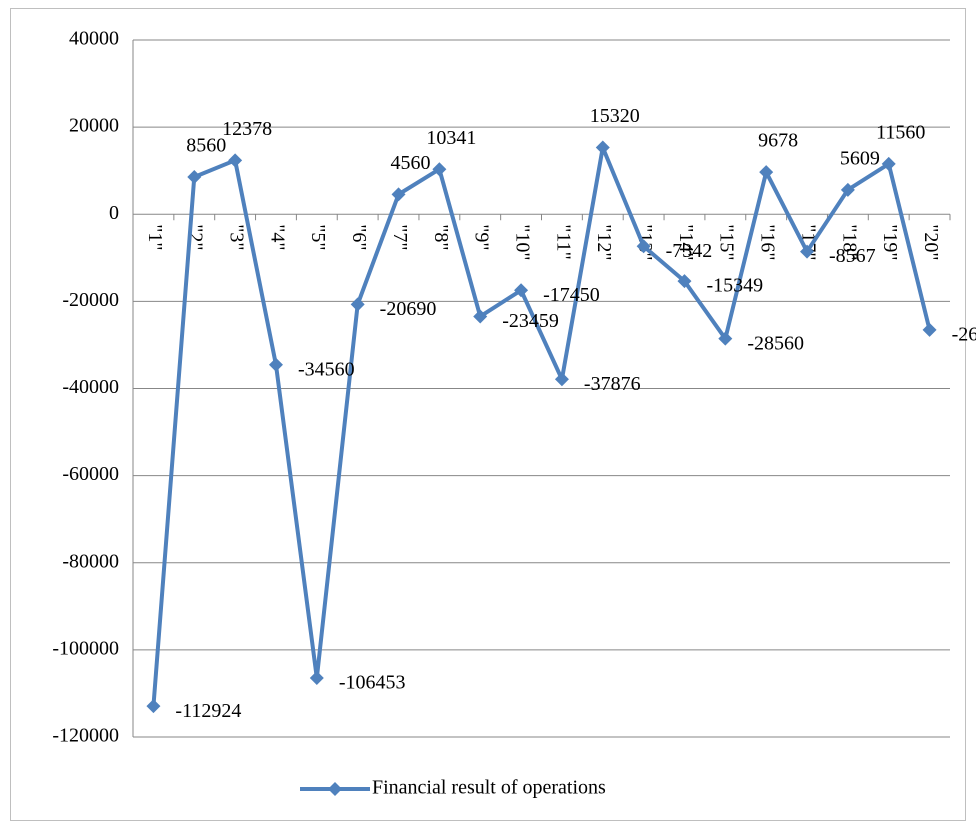 The width and height of the screenshot is (976, 823). I want to click on x-tick-label: "11", so click(563, 242).